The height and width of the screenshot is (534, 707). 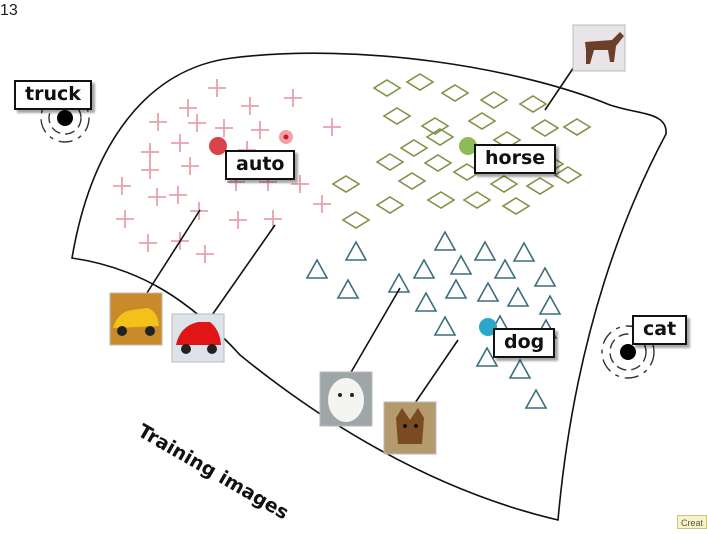 I want to click on auto-label: auto, so click(x=260, y=165).